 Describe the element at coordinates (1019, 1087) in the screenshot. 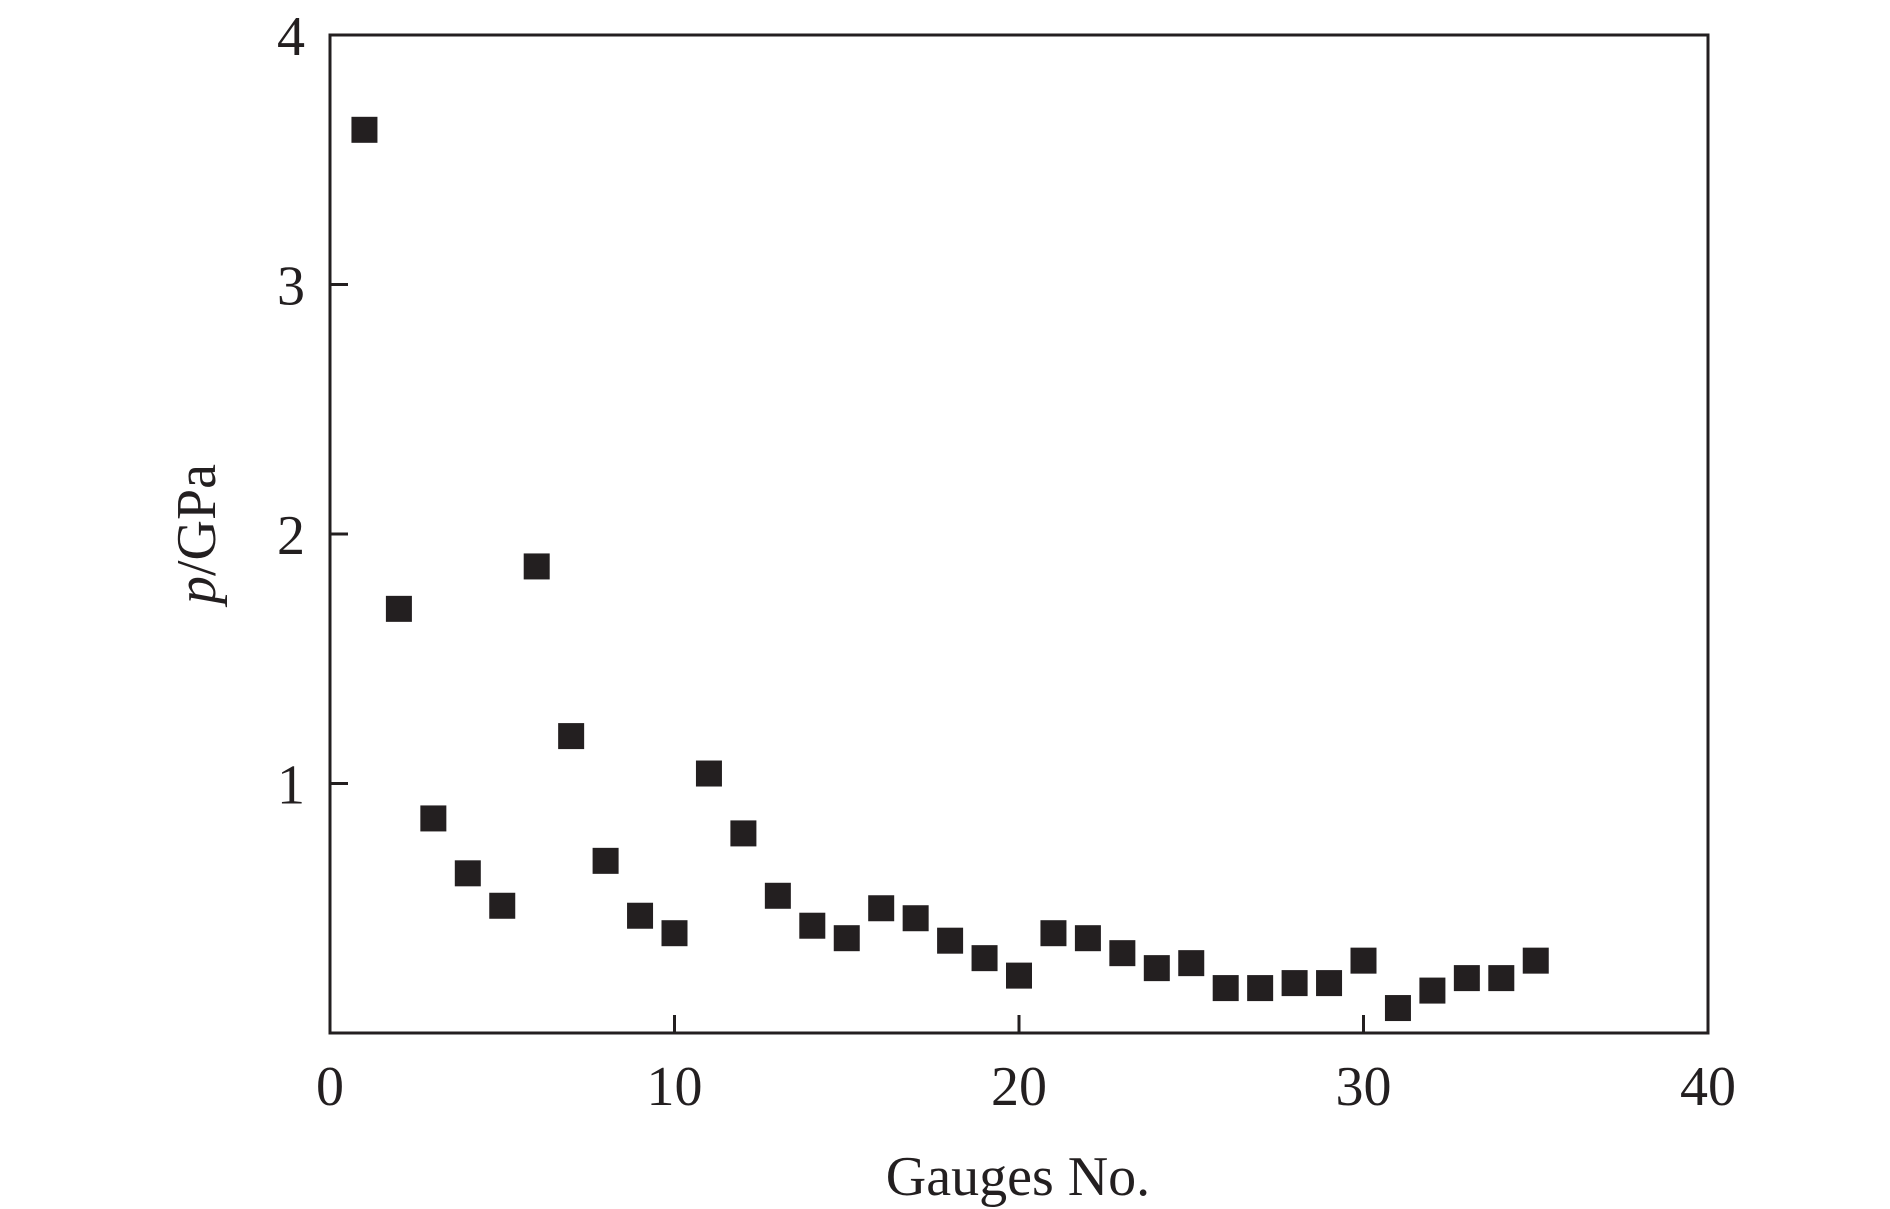

I see `x-tick-label: 20` at that location.